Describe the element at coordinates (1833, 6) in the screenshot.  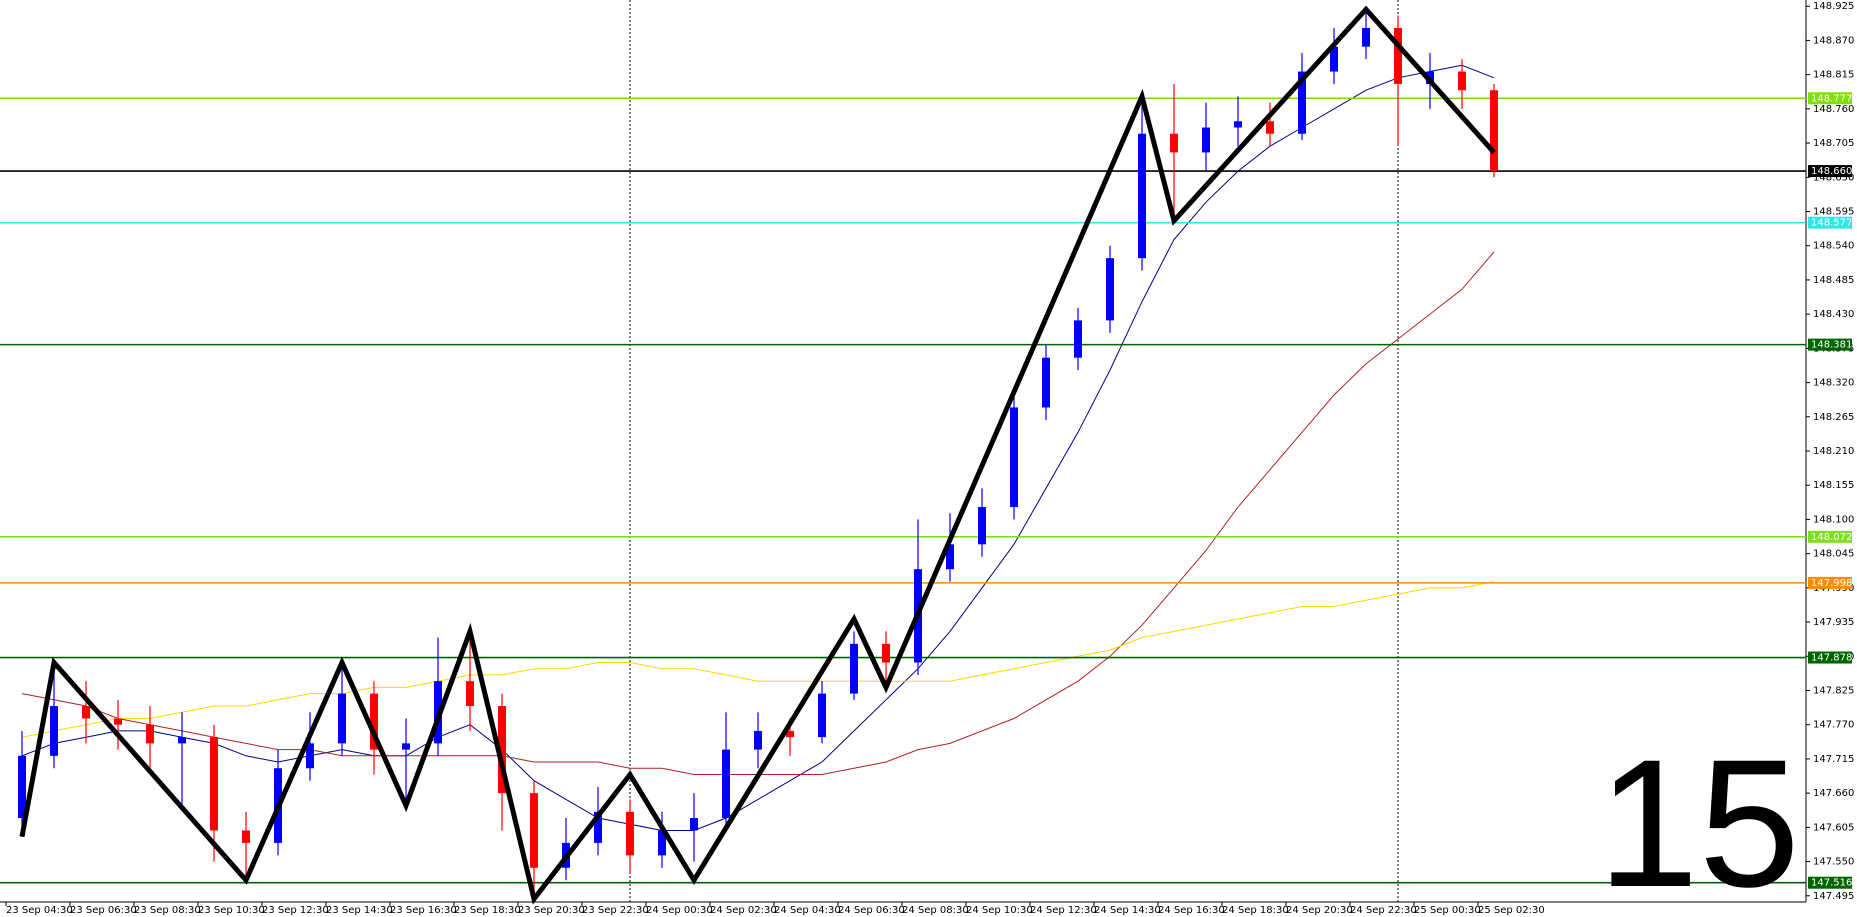
I see `y-tick-label: 148.925` at that location.